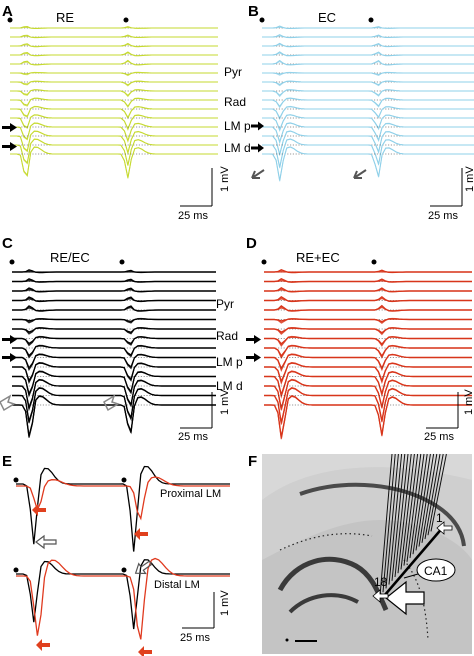 This screenshot has height=656, width=474. What do you see at coordinates (190, 494) in the screenshot?
I see `proximal-lm-label: Proximal LM` at bounding box center [190, 494].